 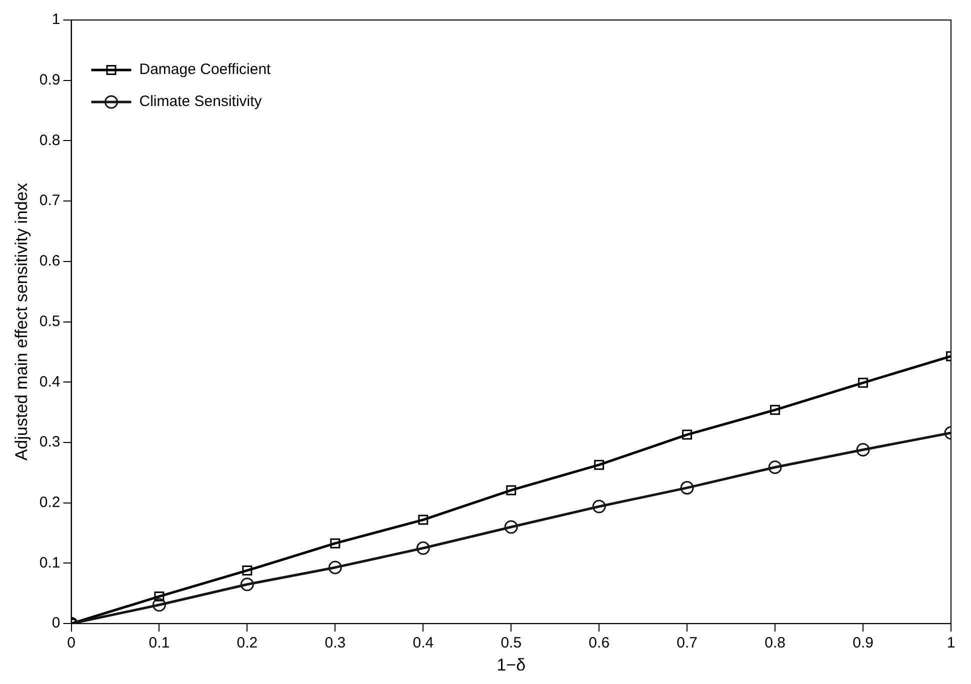 What do you see at coordinates (49, 563) in the screenshot?
I see `y-tick-label: 0.1` at bounding box center [49, 563].